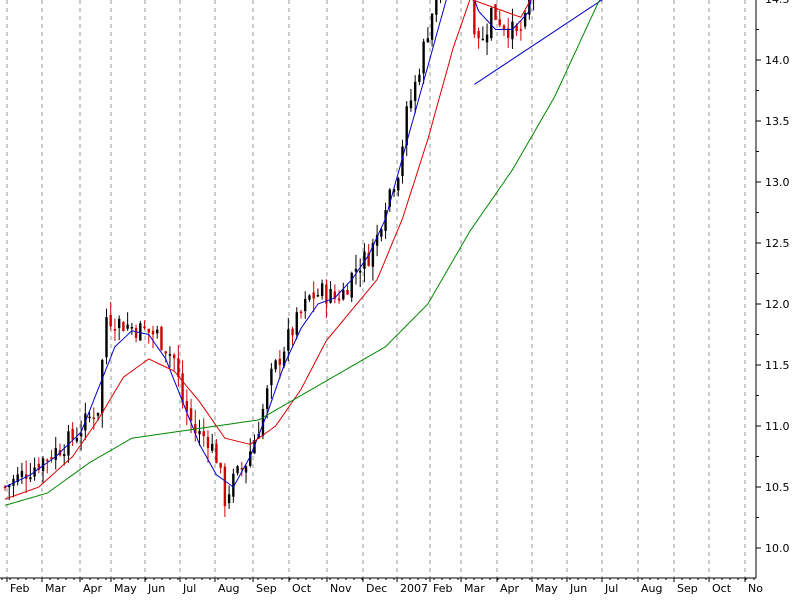 This screenshot has height=600, width=806. What do you see at coordinates (722, 588) in the screenshot?
I see `x-tick-label-20: Oct` at bounding box center [722, 588].